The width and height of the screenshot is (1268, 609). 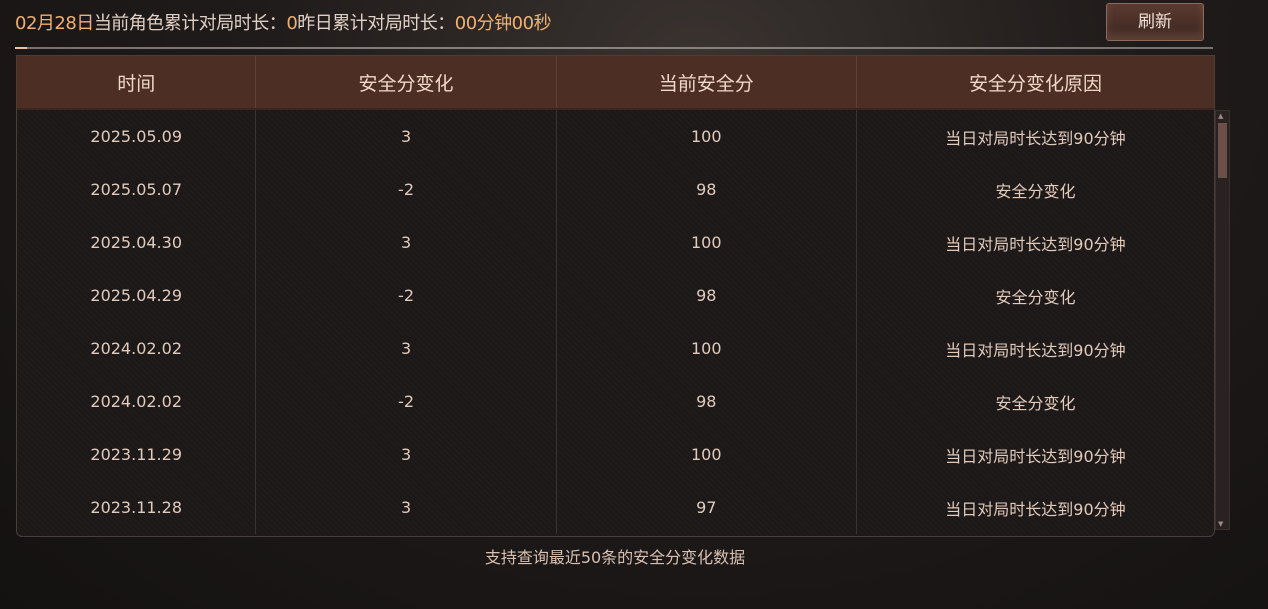 I want to click on yesterday-duration-label: 昨日累计对局时长：, so click(x=376, y=23).